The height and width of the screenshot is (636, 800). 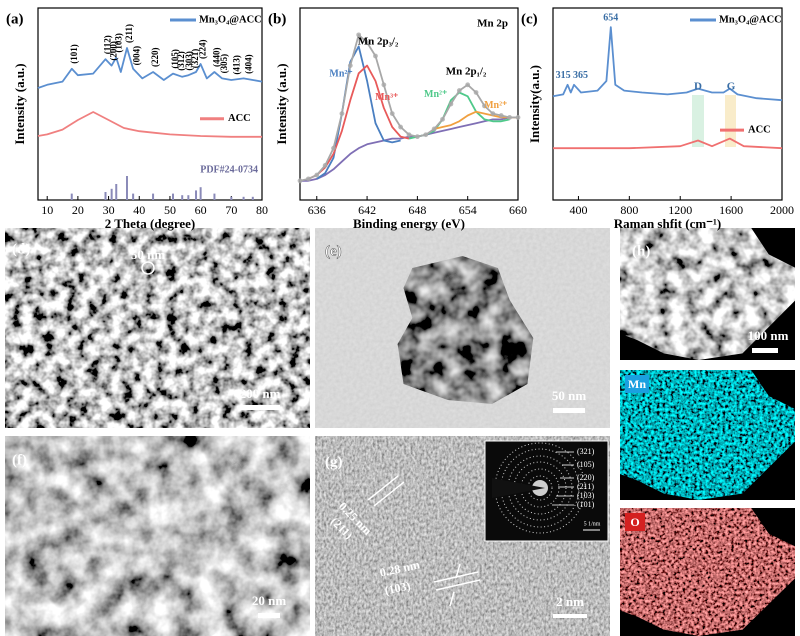 I want to click on peak-index: (211), so click(x=129, y=33).